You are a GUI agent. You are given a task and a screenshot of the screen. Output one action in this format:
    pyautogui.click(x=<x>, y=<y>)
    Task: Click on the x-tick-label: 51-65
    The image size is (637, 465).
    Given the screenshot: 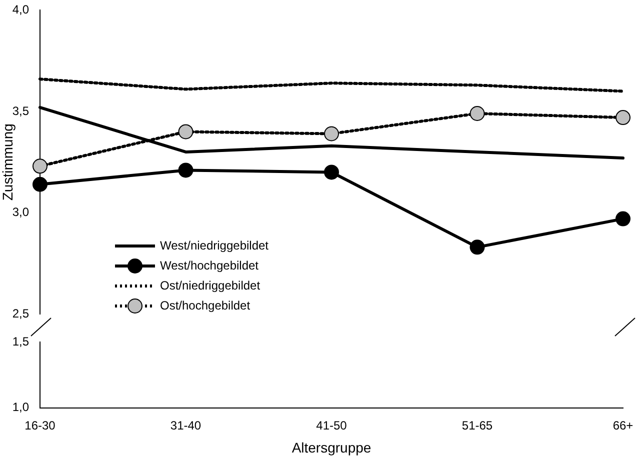 What is the action you would take?
    pyautogui.click(x=477, y=425)
    